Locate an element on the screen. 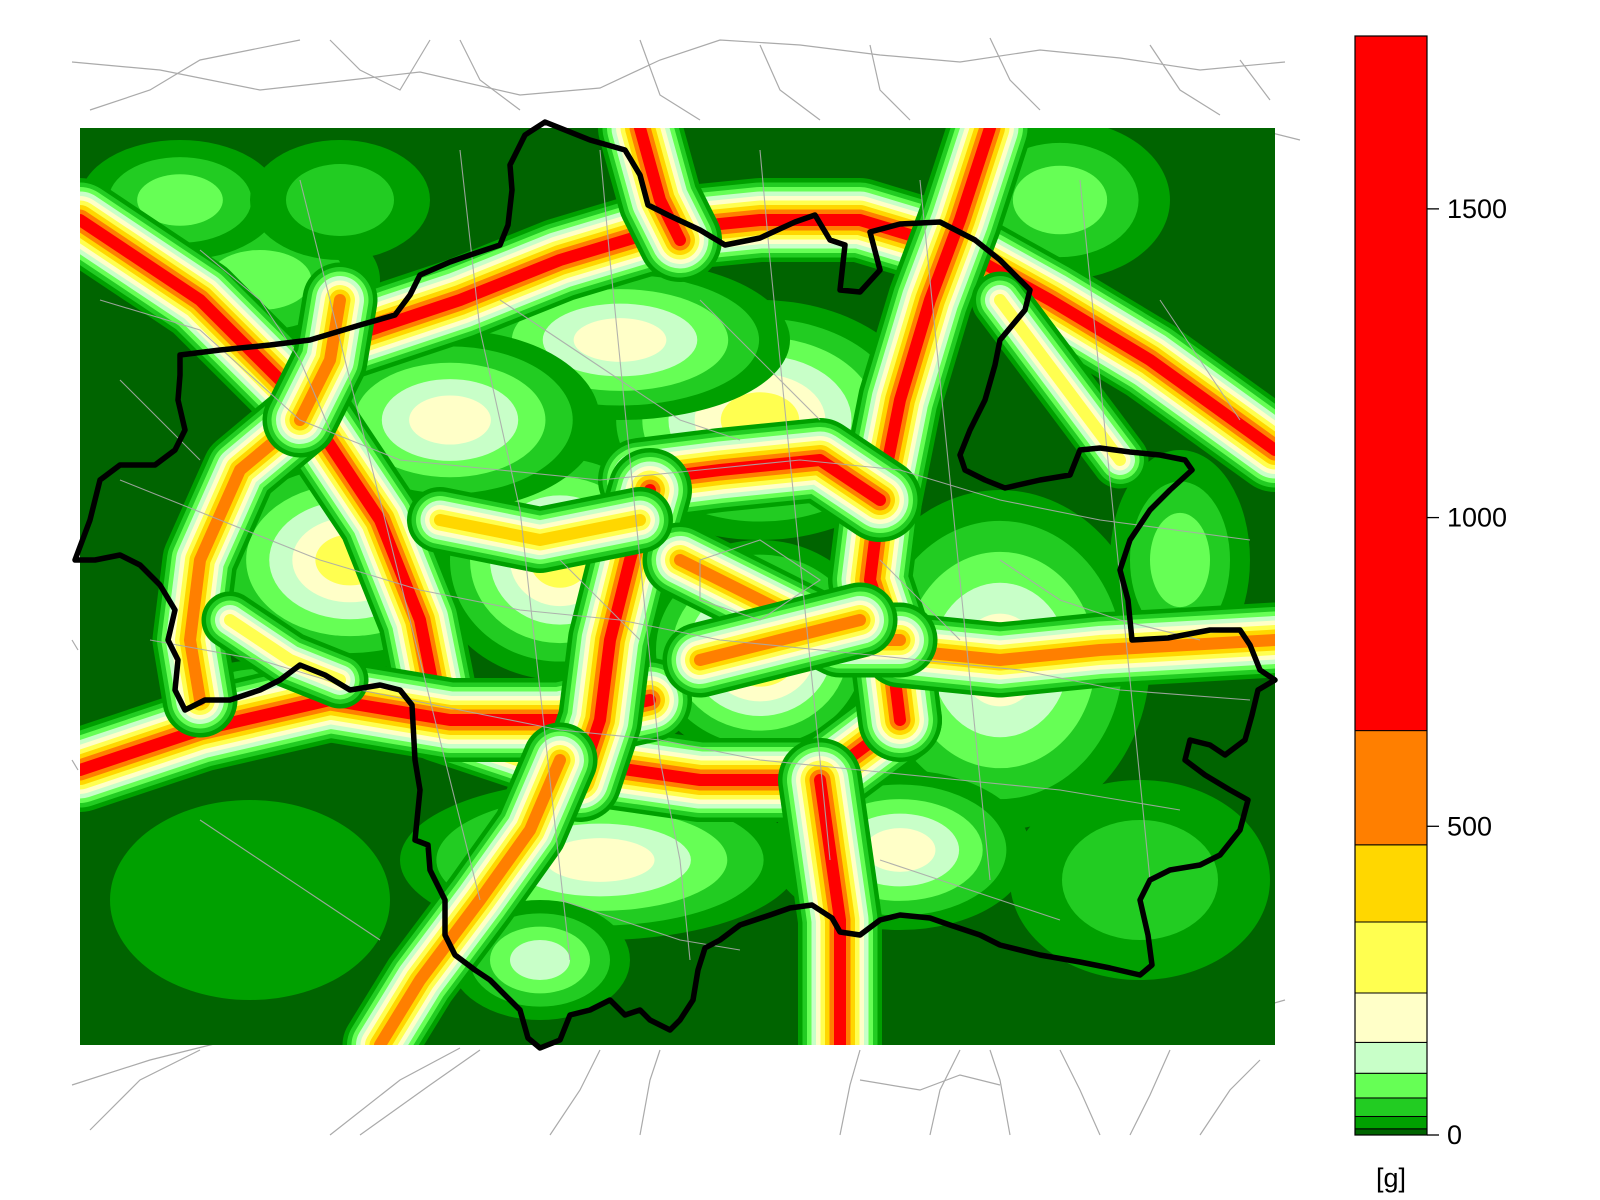  color-legend: 0 500 1000 1500 [g] is located at coordinates (1430, 614).